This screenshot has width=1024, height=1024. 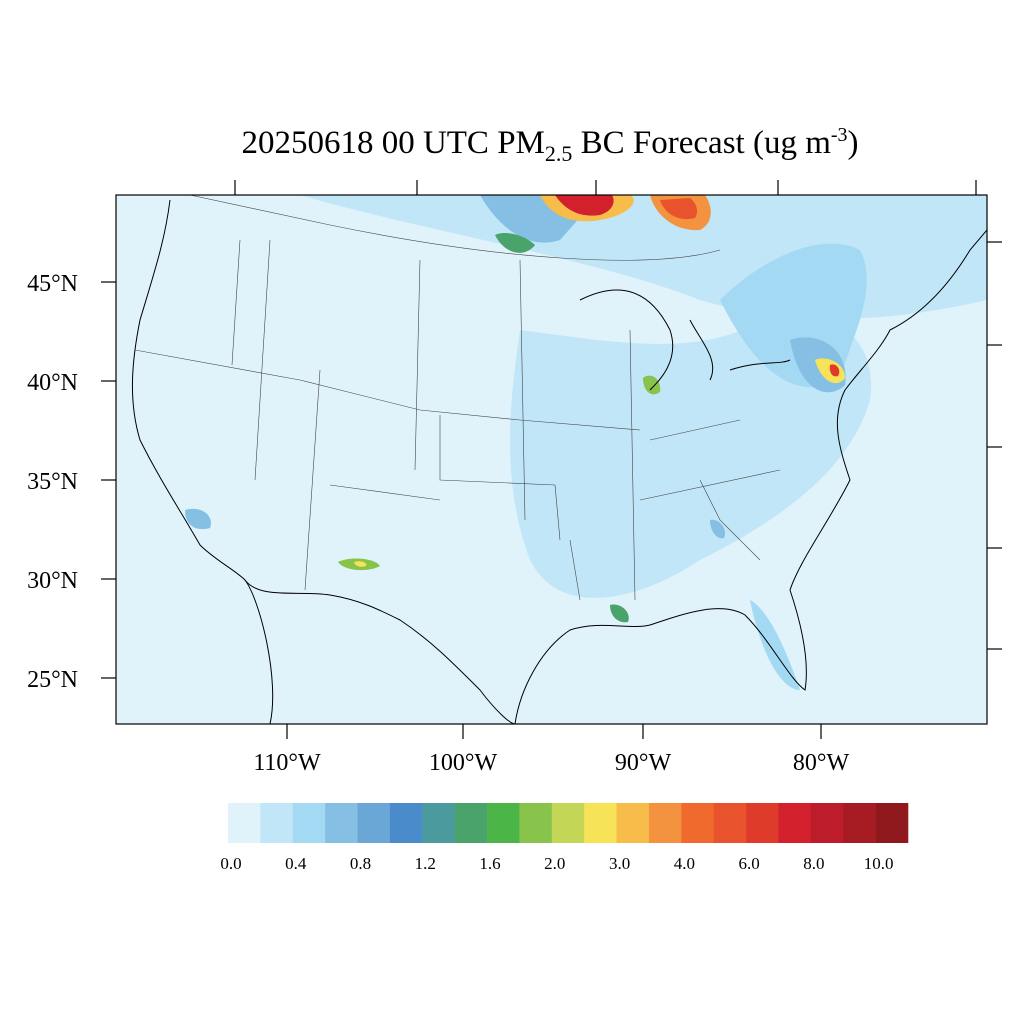 What do you see at coordinates (643, 763) in the screenshot?
I see `lon-label: 90°W` at bounding box center [643, 763].